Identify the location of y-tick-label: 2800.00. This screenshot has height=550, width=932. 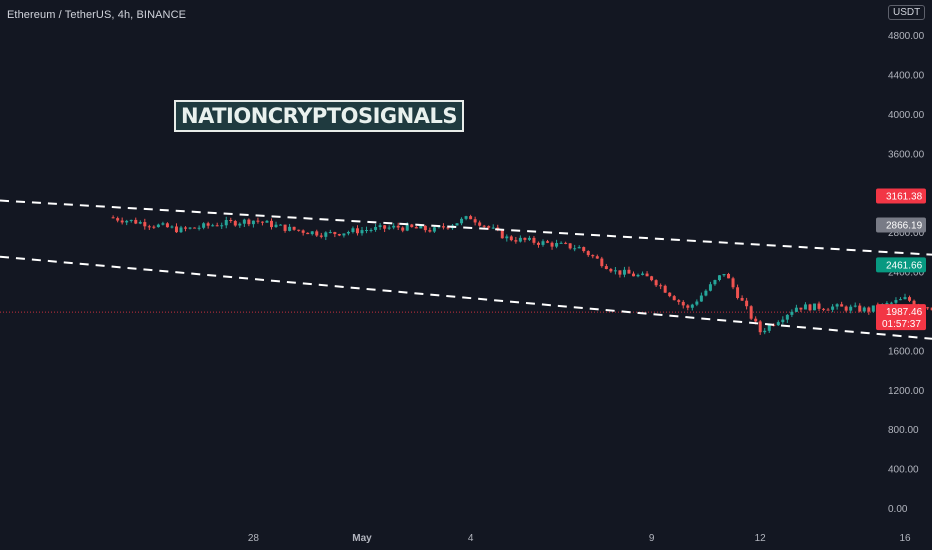
(906, 233).